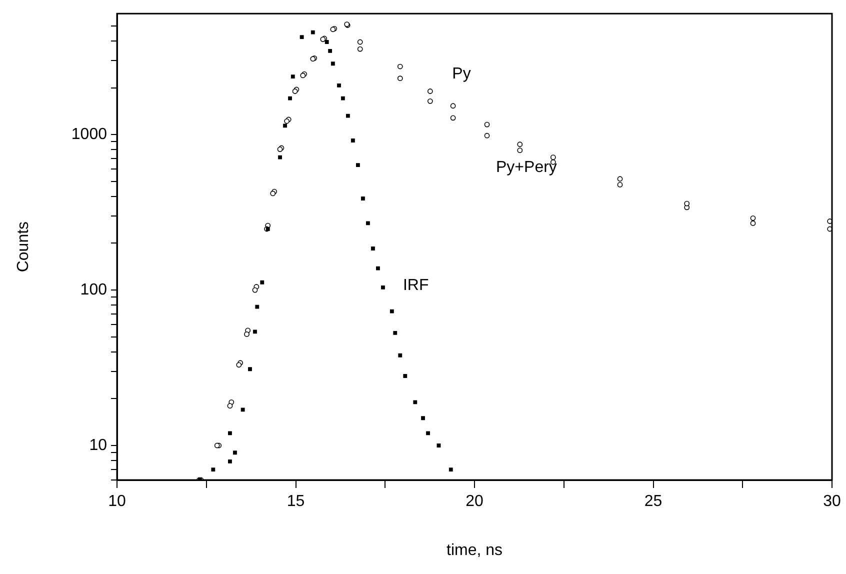 Image resolution: width=846 pixels, height=574 pixels. What do you see at coordinates (23, 246) in the screenshot?
I see `y-axis-title: Counts` at bounding box center [23, 246].